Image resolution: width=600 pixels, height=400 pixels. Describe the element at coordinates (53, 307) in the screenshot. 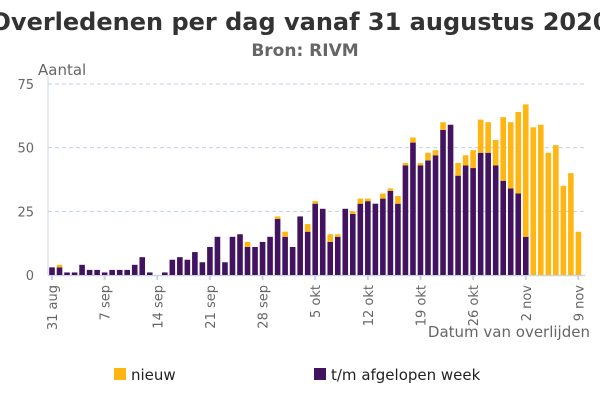

I see `x-tick-label: 31 aug` at that location.